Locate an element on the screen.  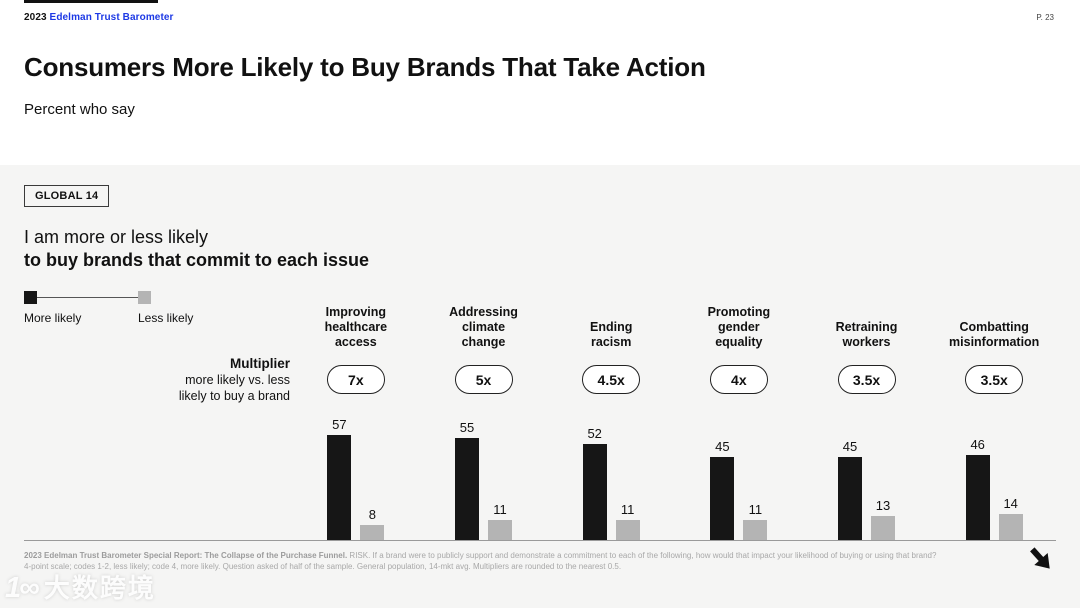
brand-year: 2023 is located at coordinates (35, 17).